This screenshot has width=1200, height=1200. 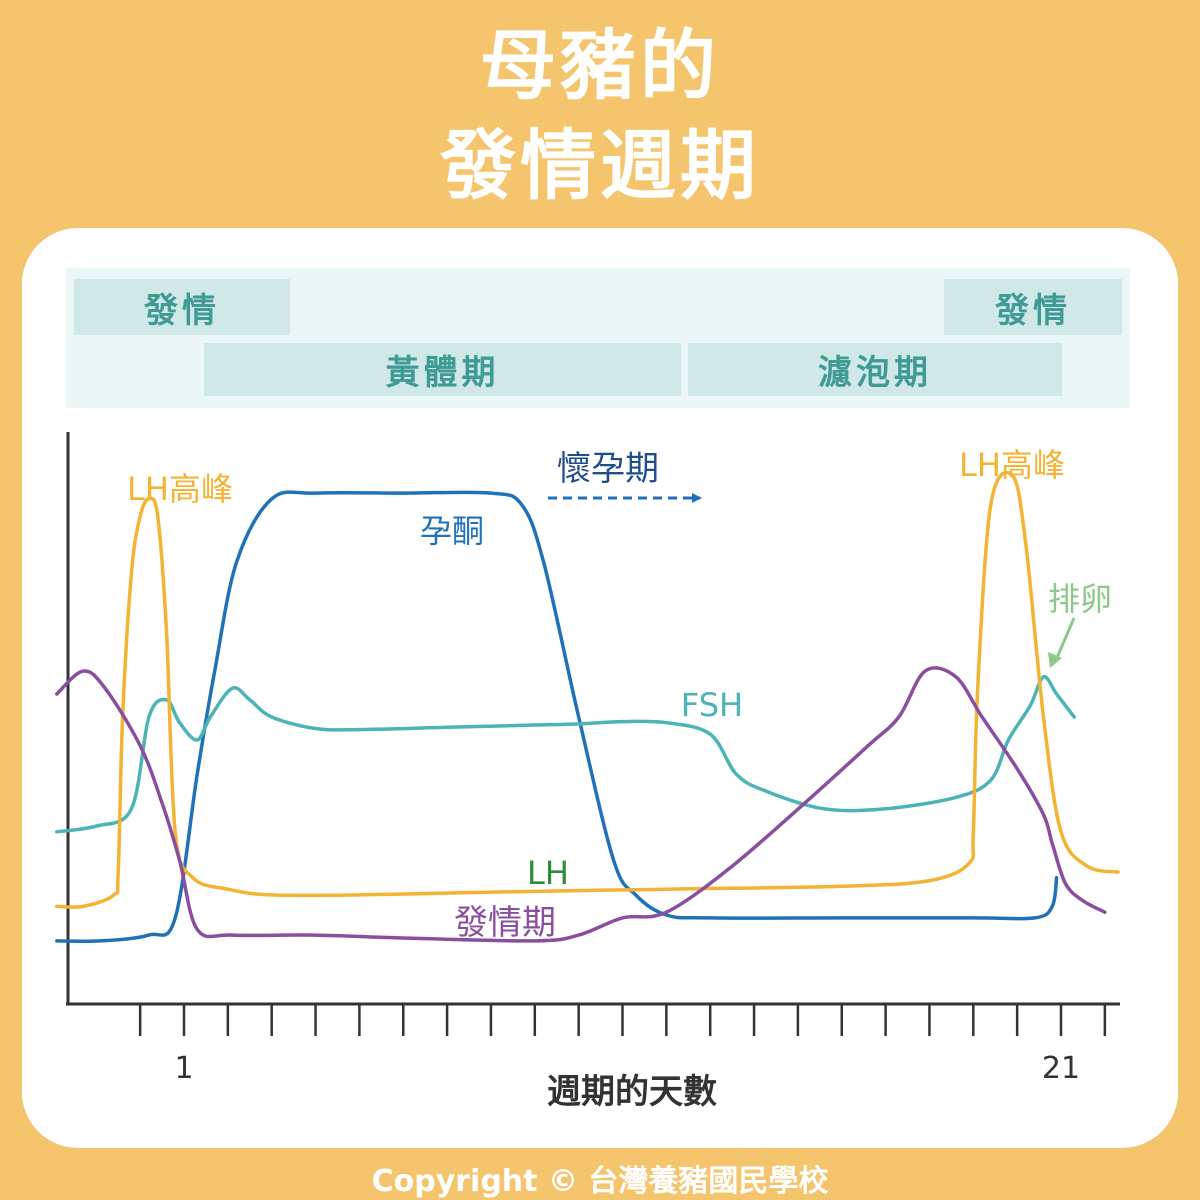 I want to click on phase-estrus-right: 發情, so click(x=1033, y=307).